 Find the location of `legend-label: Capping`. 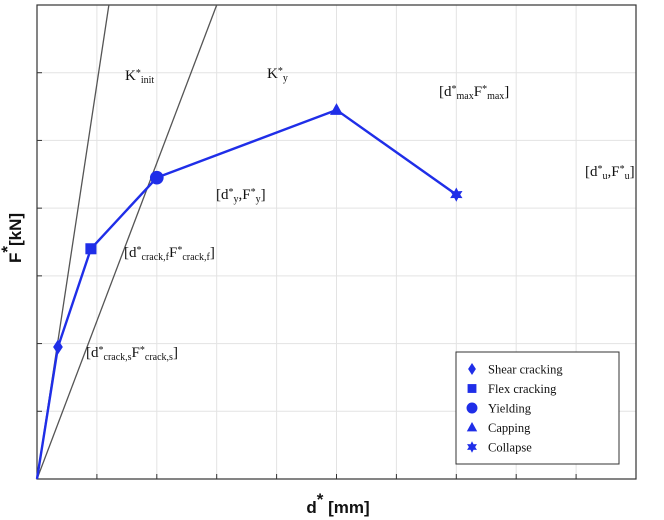

legend-label: Capping is located at coordinates (509, 428).